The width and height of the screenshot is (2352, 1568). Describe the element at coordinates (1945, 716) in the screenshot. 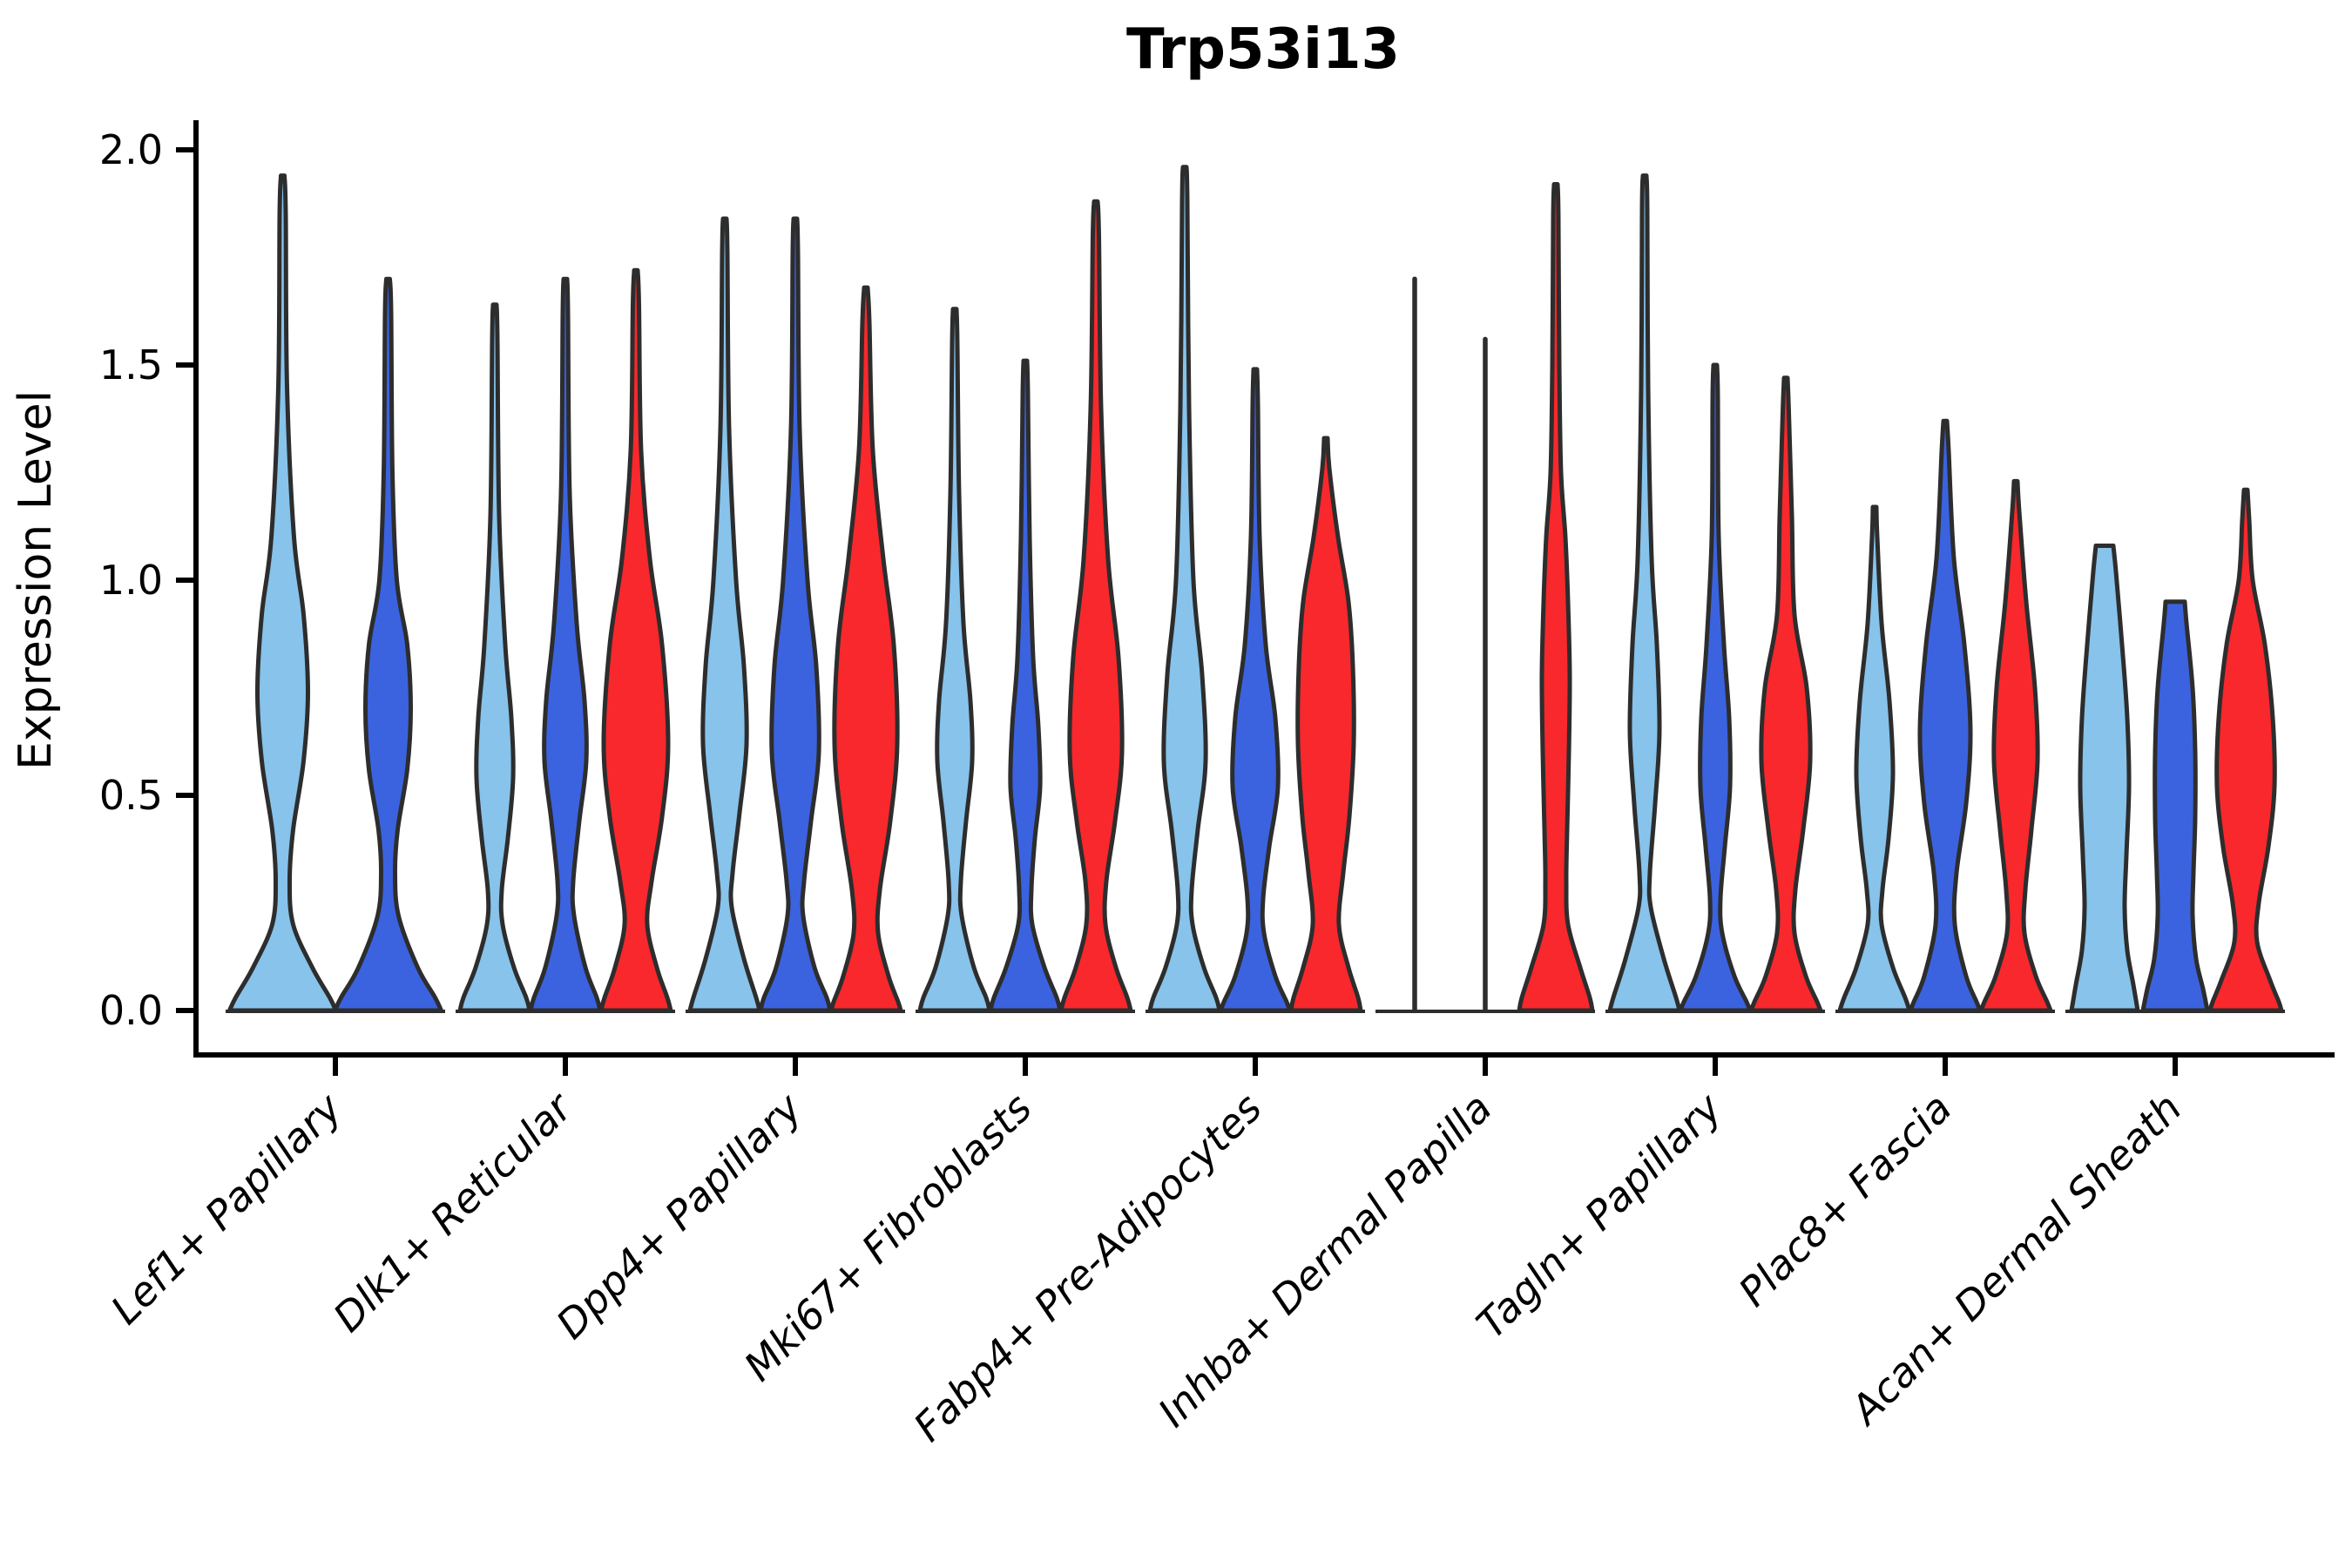

I see `violin-plac8-fascia-dark-blue` at that location.